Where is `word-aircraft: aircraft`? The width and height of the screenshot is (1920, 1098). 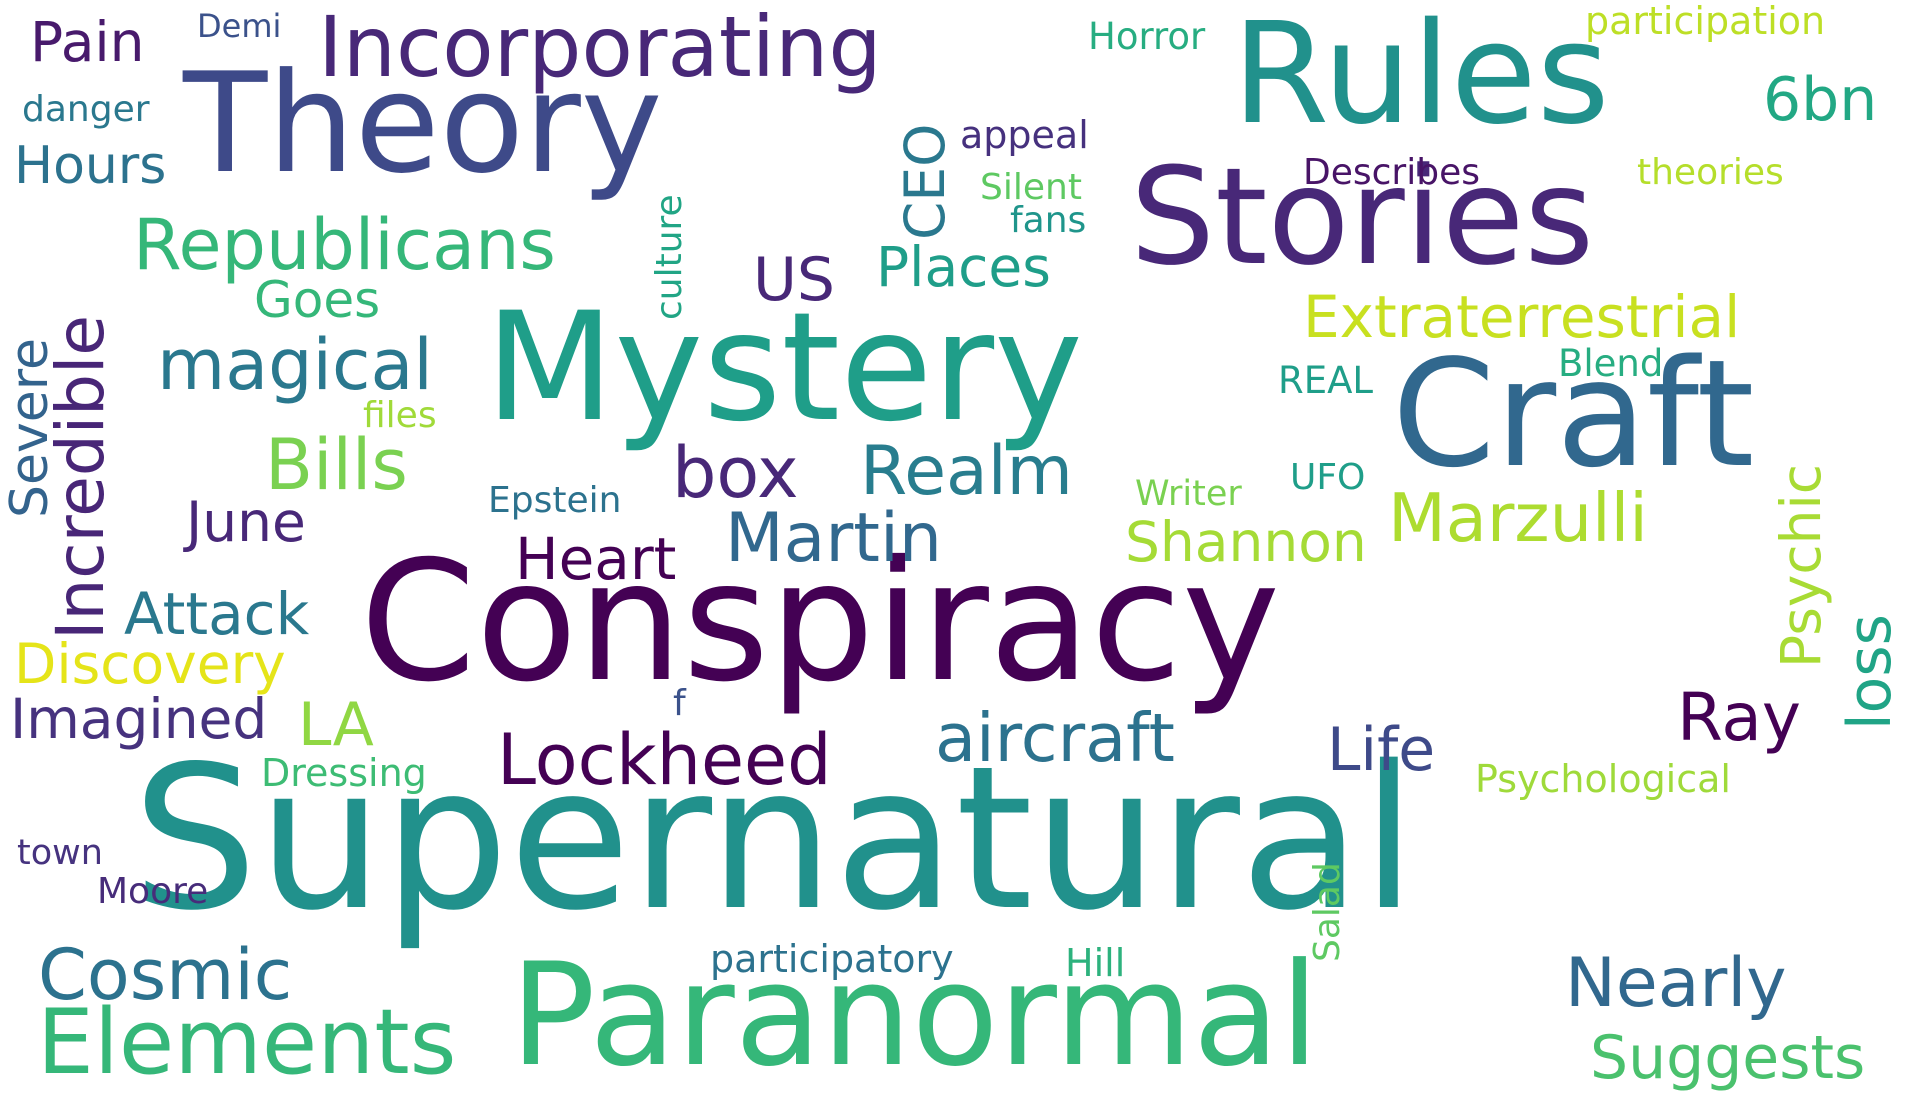
word-aircraft: aircraft is located at coordinates (1055, 738).